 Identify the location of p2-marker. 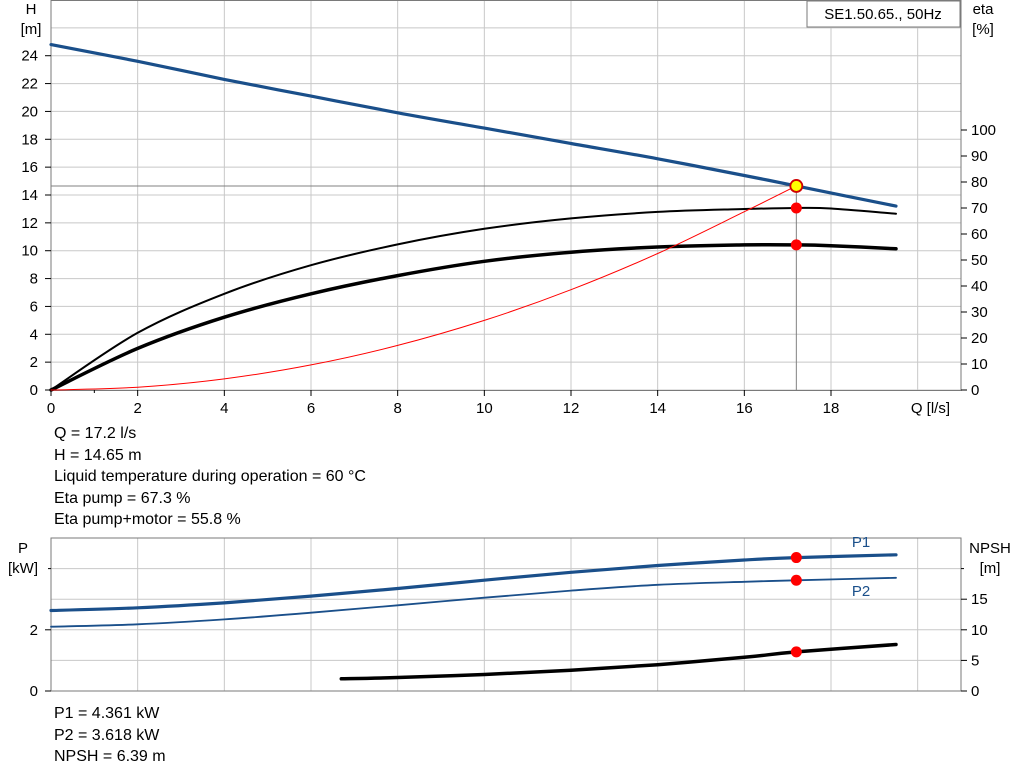
(796, 580).